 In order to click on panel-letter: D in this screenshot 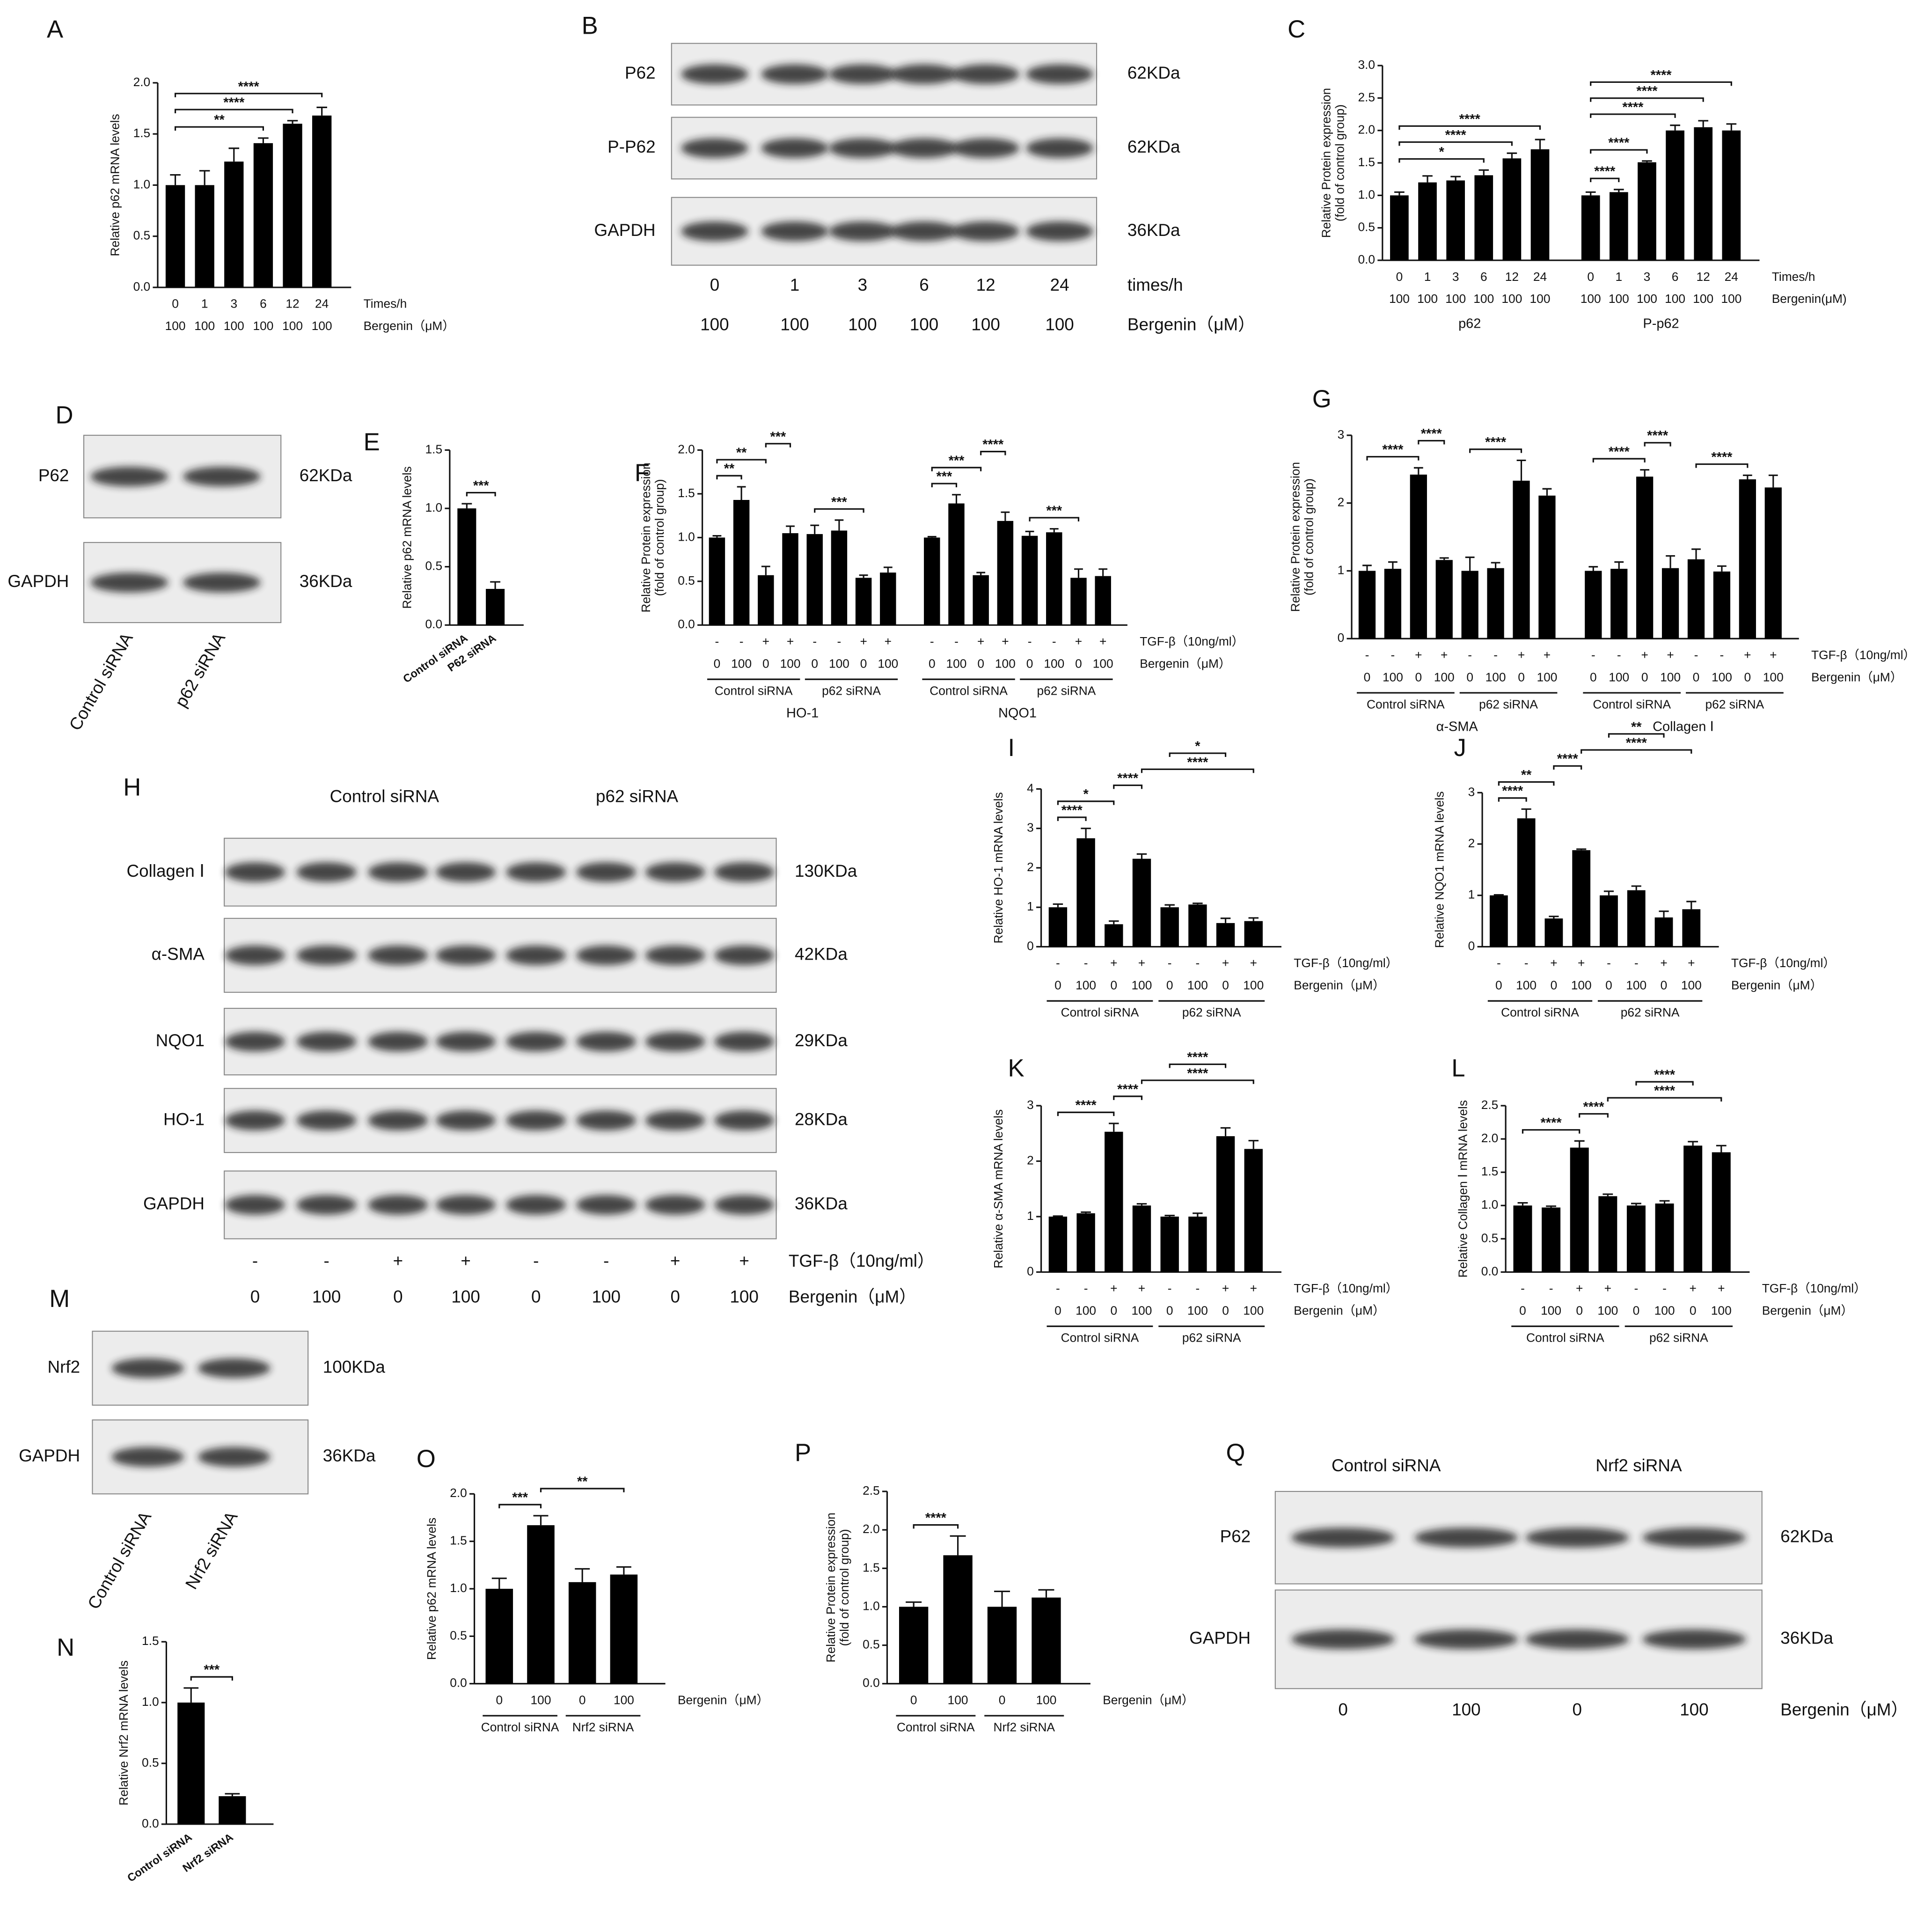, I will do `click(64, 415)`.